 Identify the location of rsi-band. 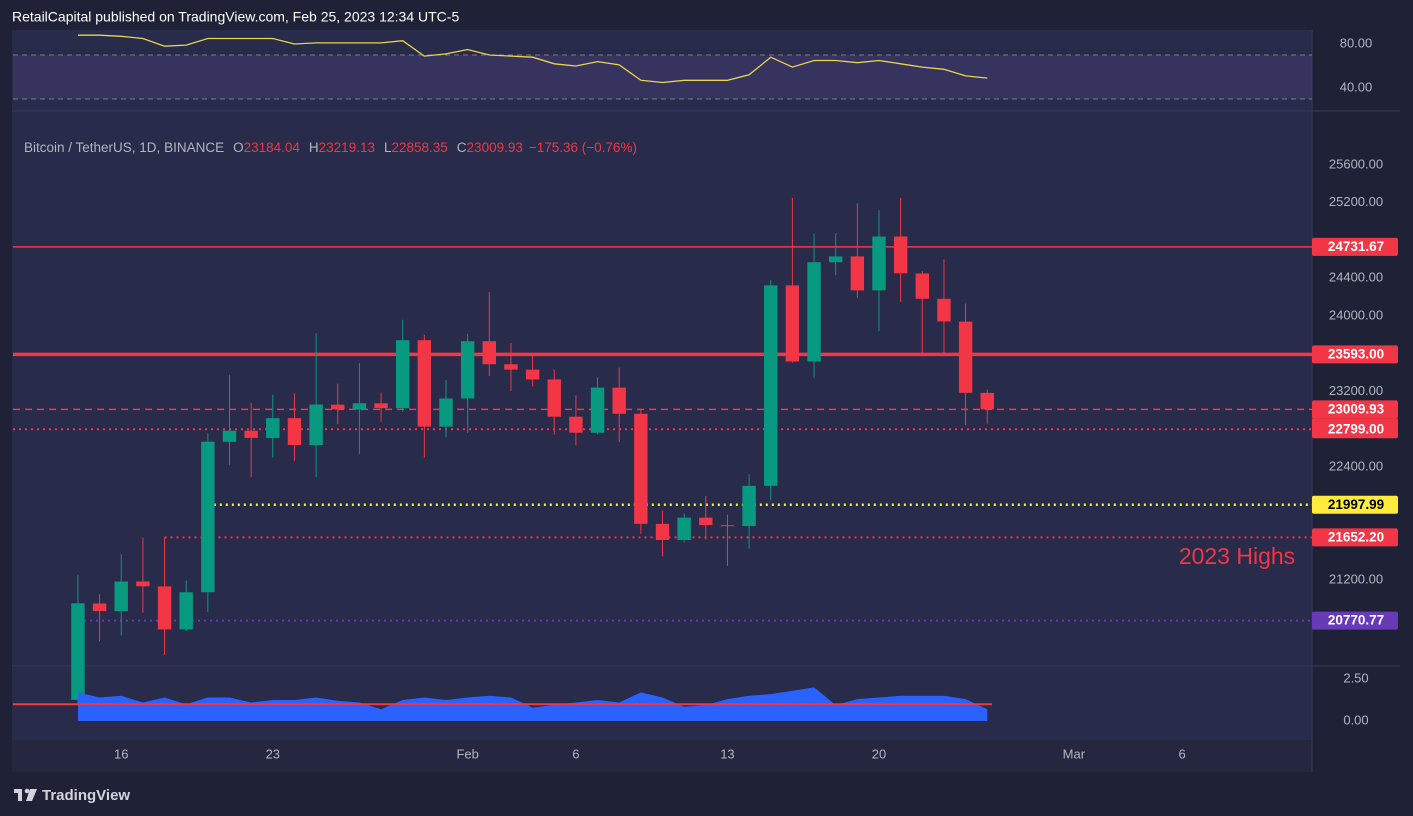
(662, 76).